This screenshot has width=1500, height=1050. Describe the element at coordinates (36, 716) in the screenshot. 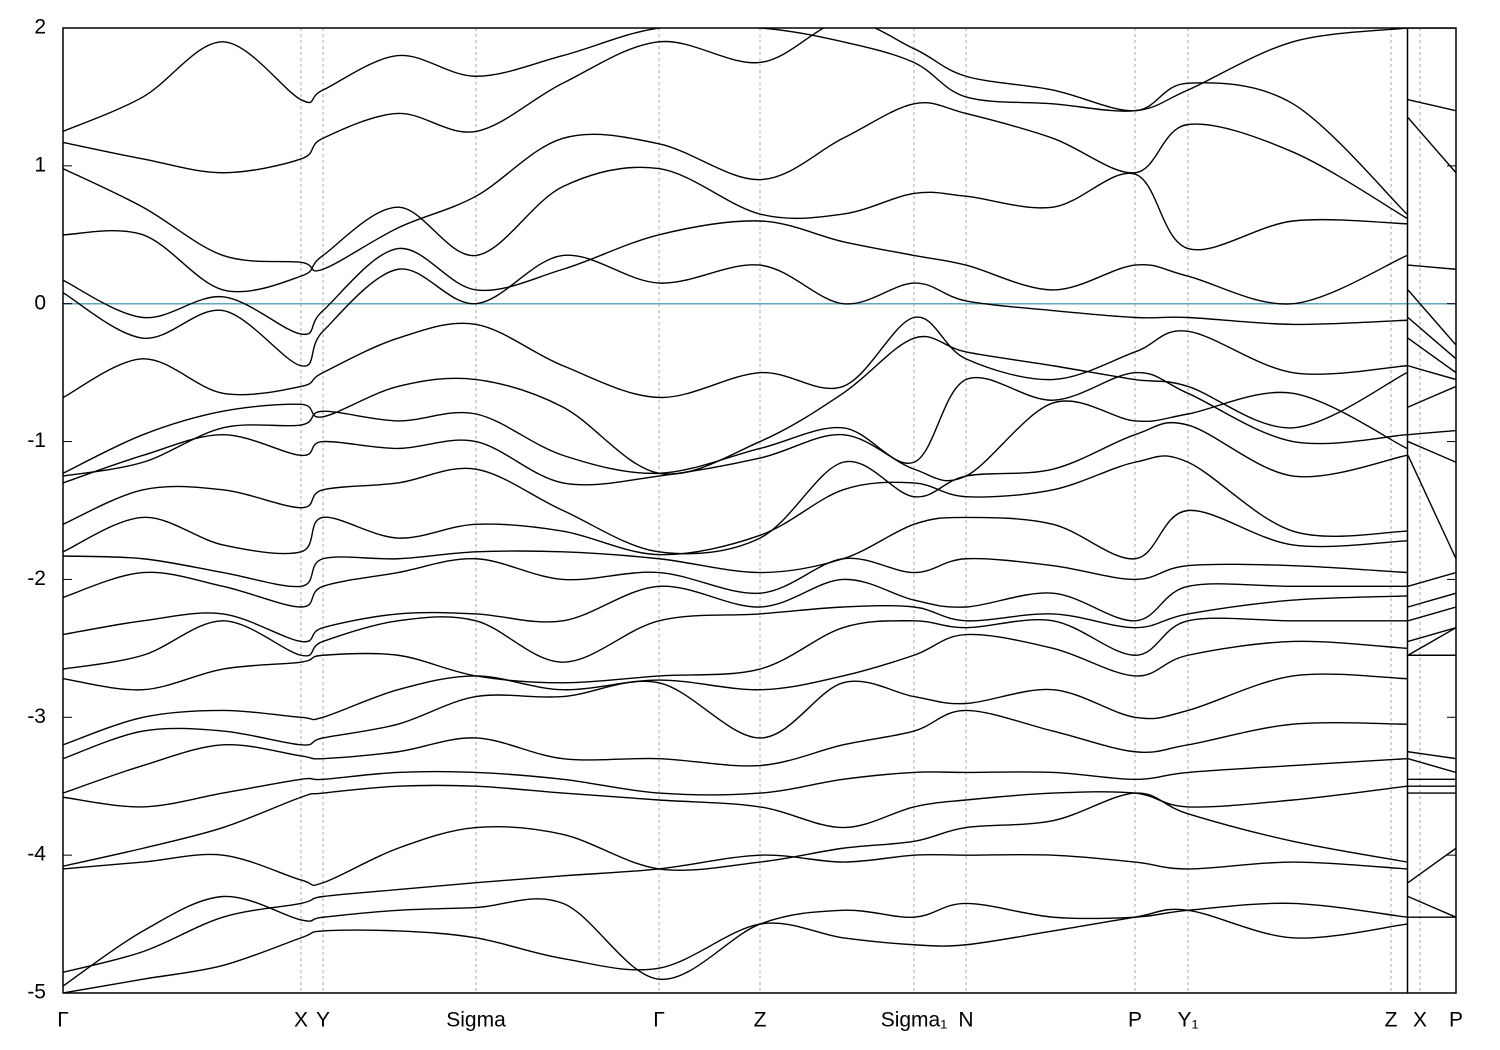

I see `y-tick-label: -3` at that location.